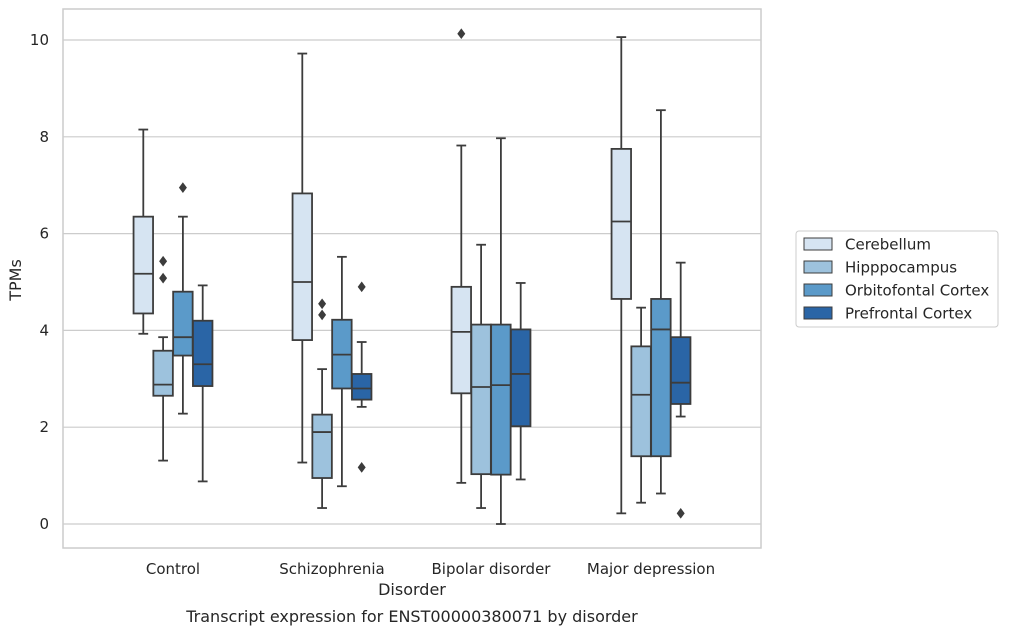 The height and width of the screenshot is (634, 1009). I want to click on legend-frame, so click(897, 279).